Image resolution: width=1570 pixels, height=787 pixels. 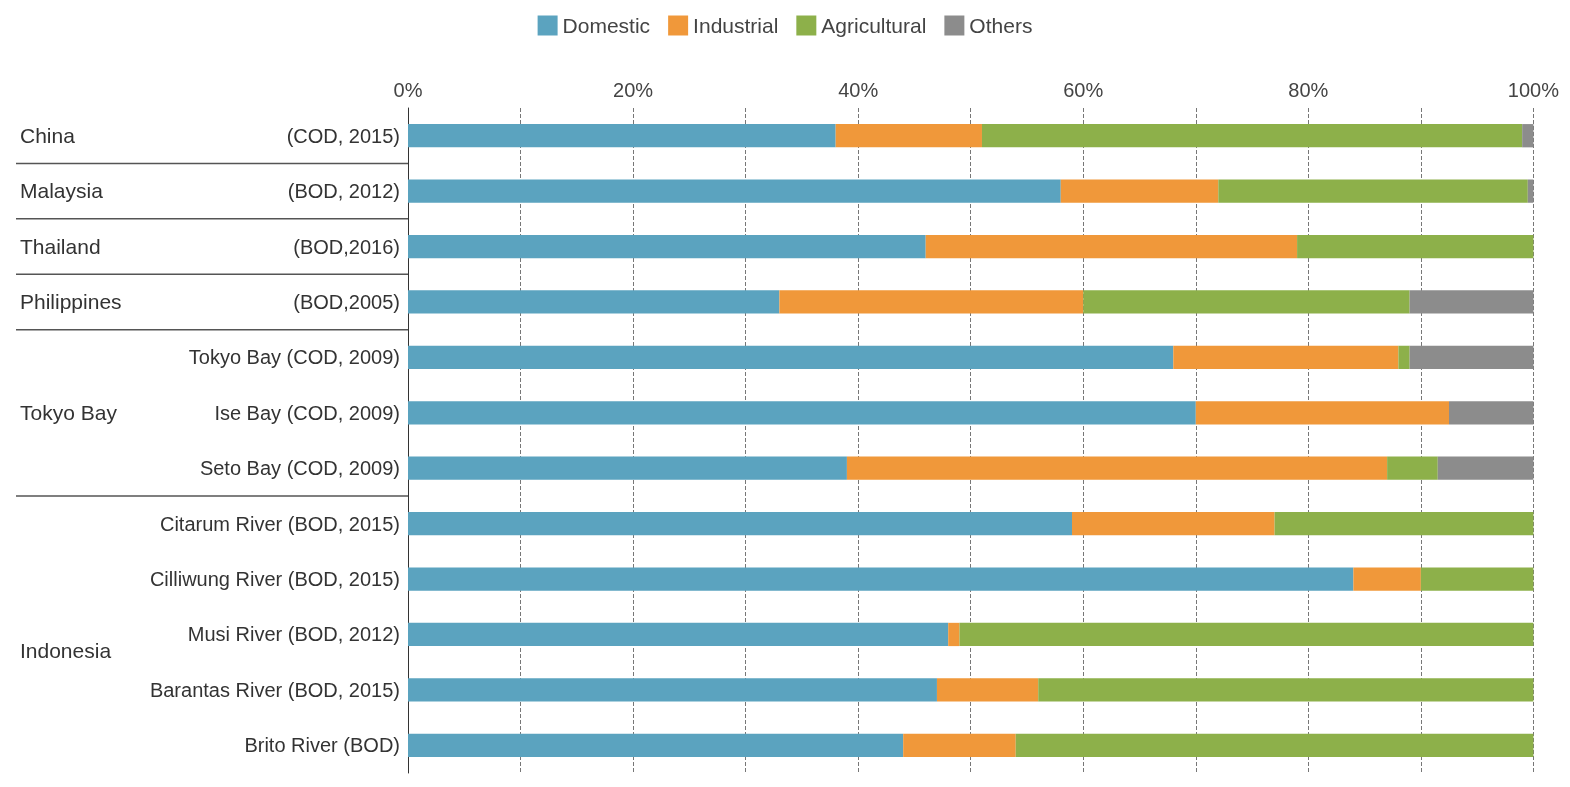 I want to click on legend-label: Industrial, so click(x=736, y=25).